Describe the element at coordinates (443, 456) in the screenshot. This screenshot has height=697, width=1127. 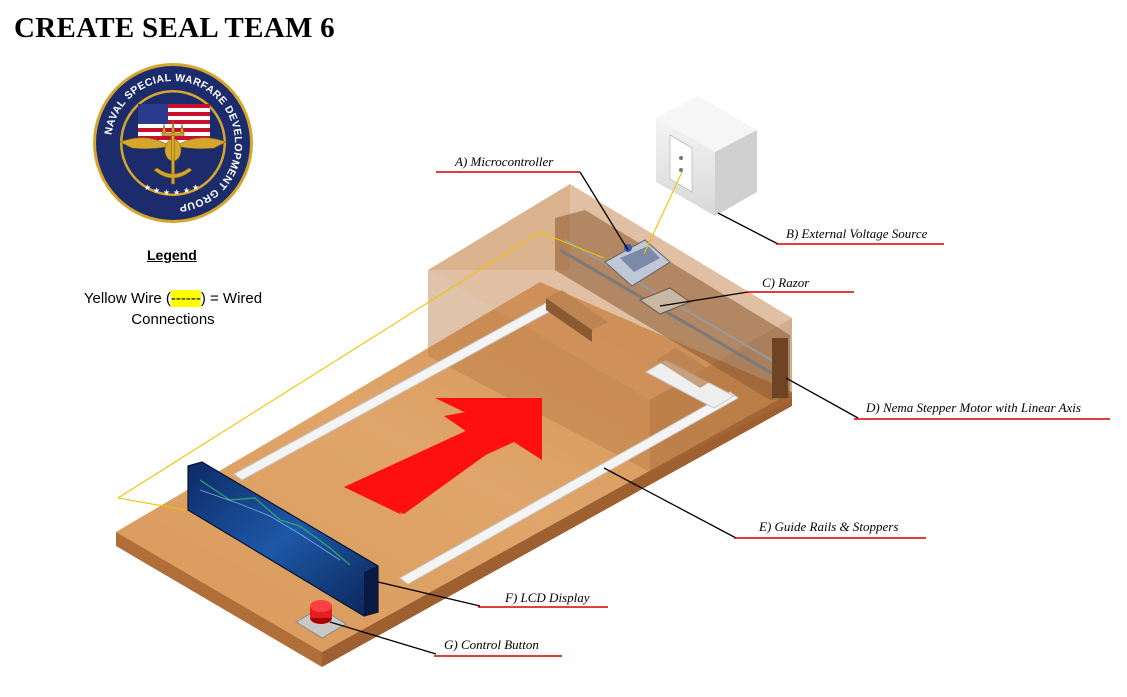
I see `direction-arrow-fill` at that location.